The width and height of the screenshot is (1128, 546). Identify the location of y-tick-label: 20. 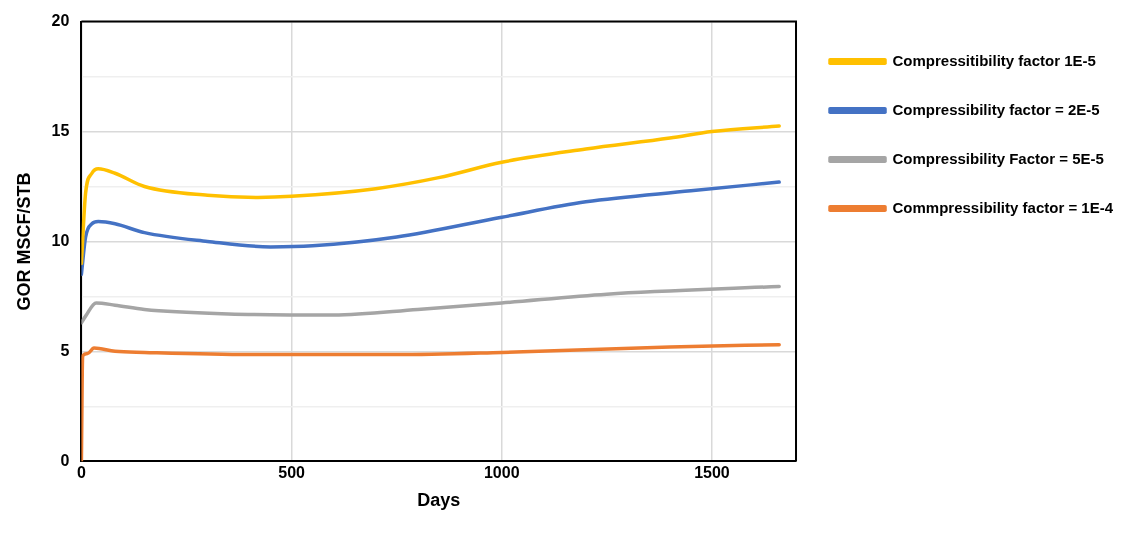
(60, 21).